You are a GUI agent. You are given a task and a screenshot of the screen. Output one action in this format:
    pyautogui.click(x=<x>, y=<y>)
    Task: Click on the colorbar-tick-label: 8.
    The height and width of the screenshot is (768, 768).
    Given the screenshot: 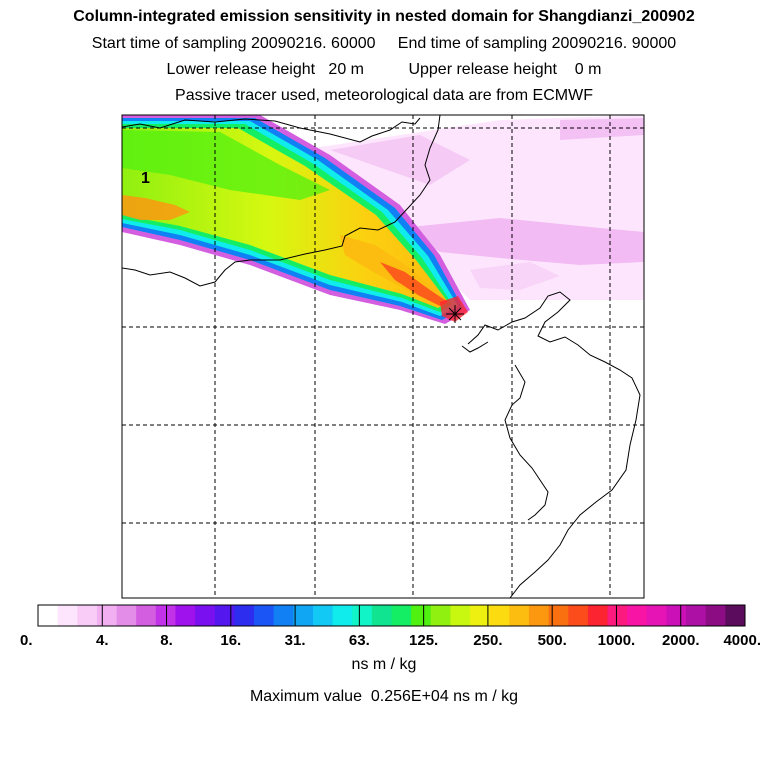 What is the action you would take?
    pyautogui.click(x=166, y=640)
    